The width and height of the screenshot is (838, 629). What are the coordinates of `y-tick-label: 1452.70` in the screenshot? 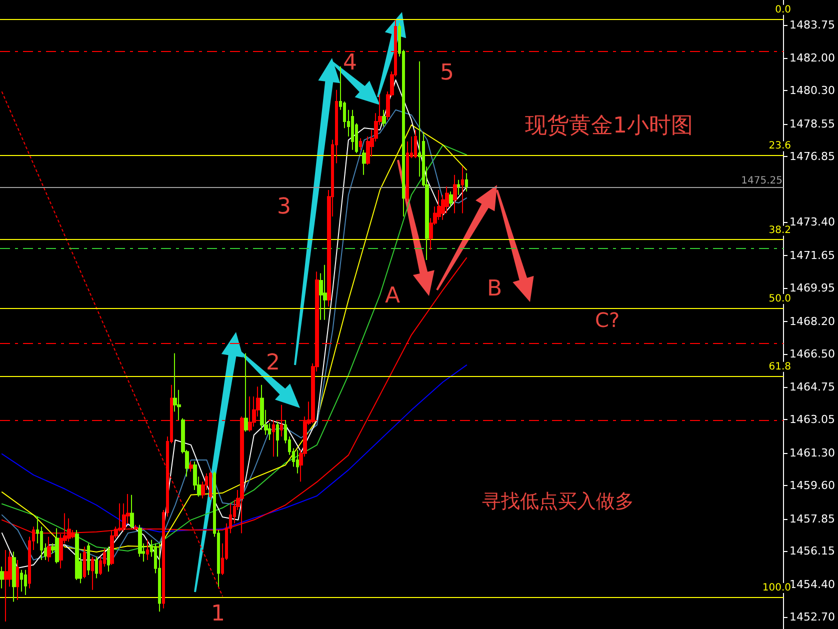 It's located at (813, 617).